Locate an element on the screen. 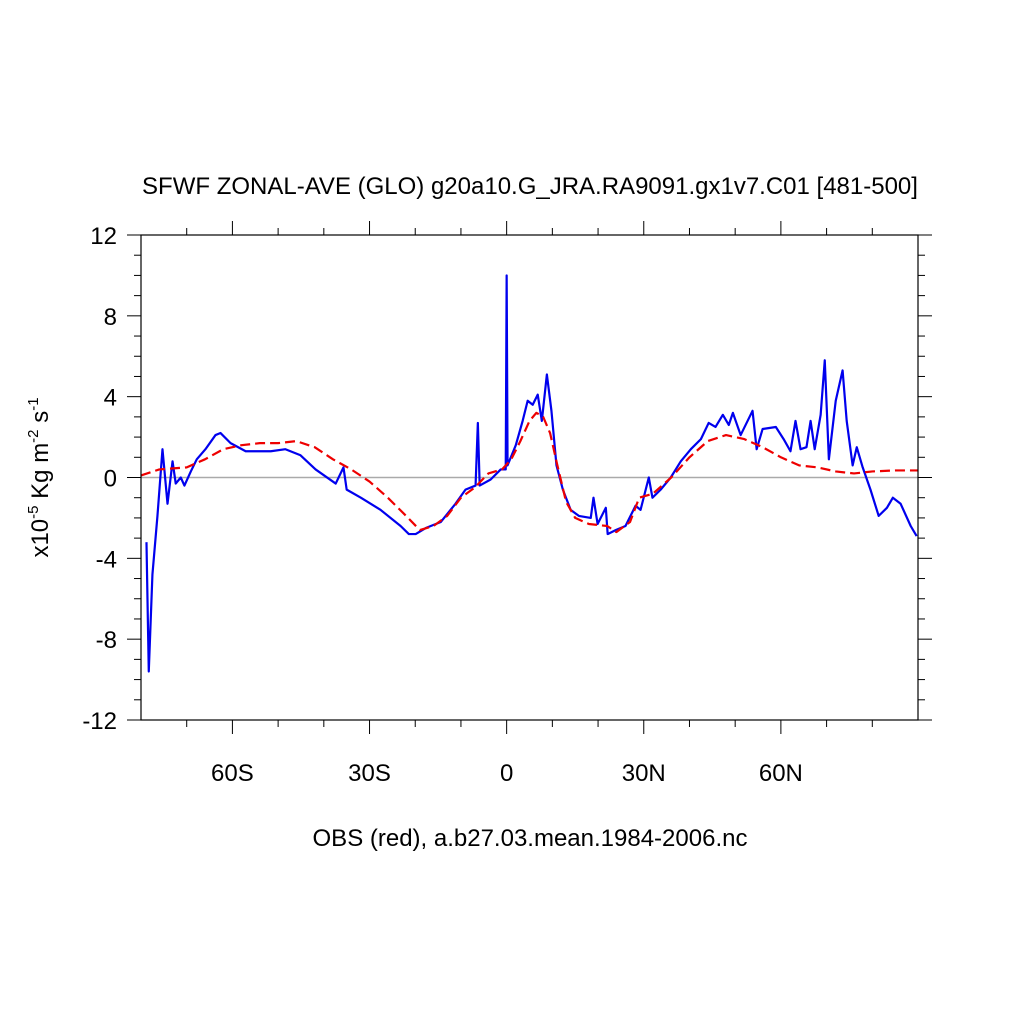  y-axis-label: x10-5 Kg m-2 s-1 is located at coordinates (39, 477).